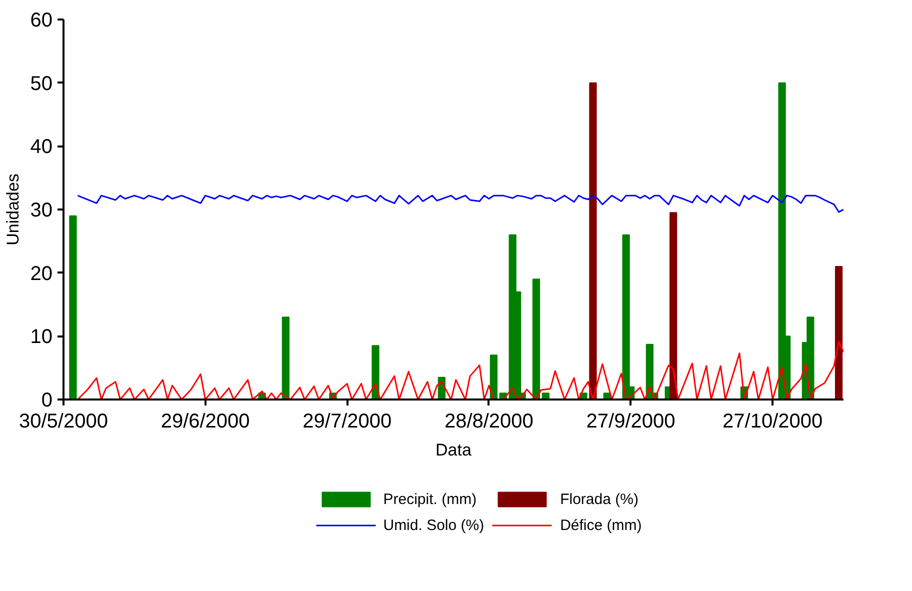 This screenshot has width=912, height=591. I want to click on x-tick-label: 27/10/2000, so click(772, 421).